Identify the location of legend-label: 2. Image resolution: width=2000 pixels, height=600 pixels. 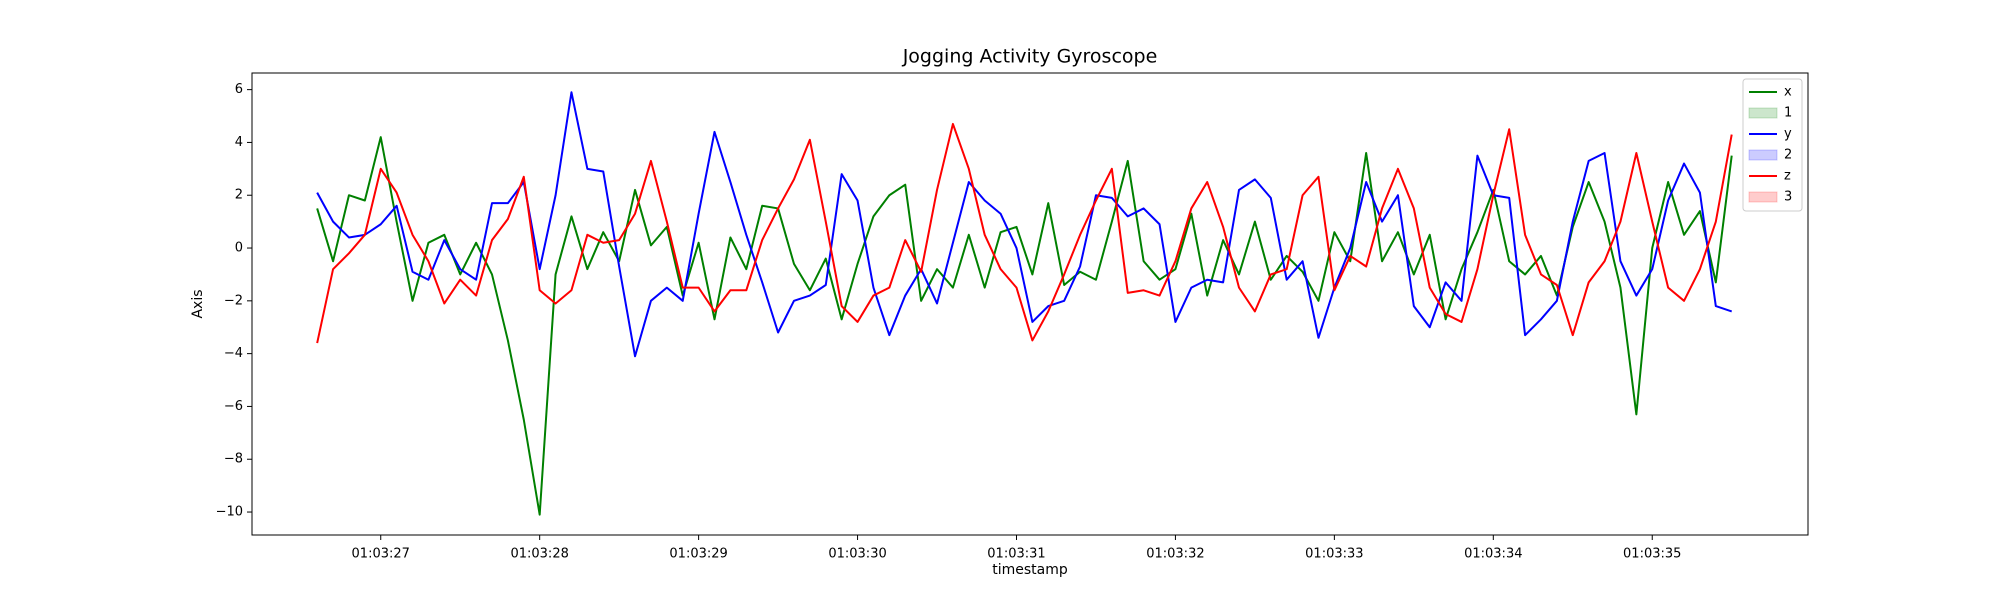
(1788, 155).